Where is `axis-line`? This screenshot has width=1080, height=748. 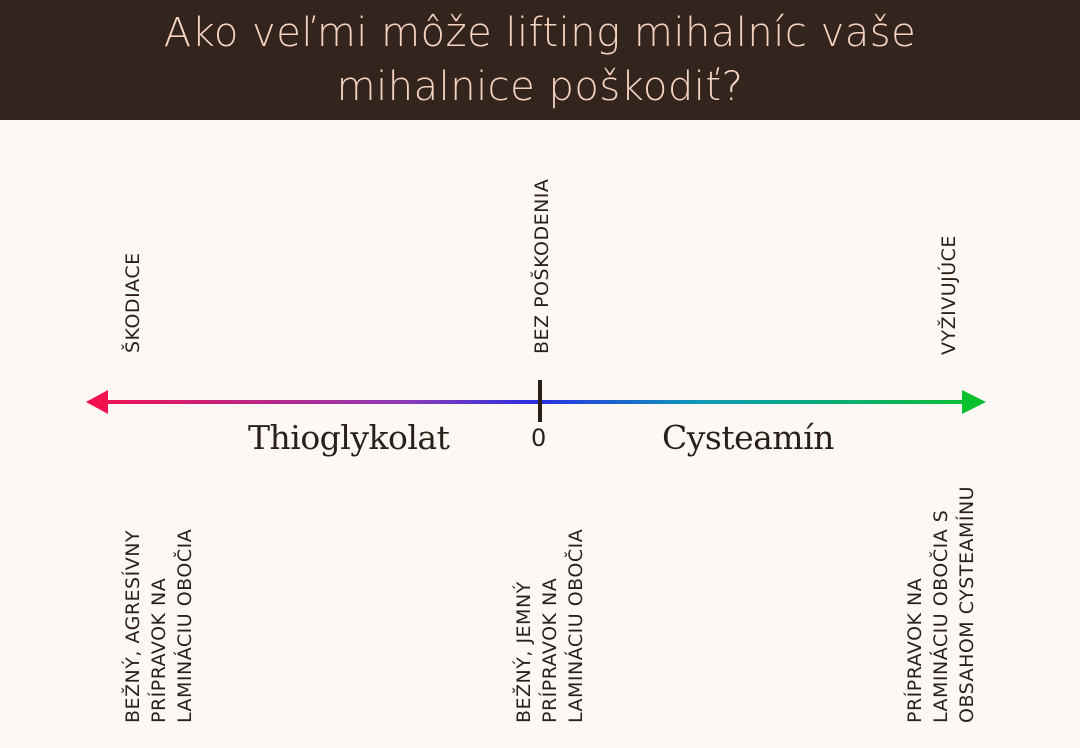
axis-line is located at coordinates (535, 402).